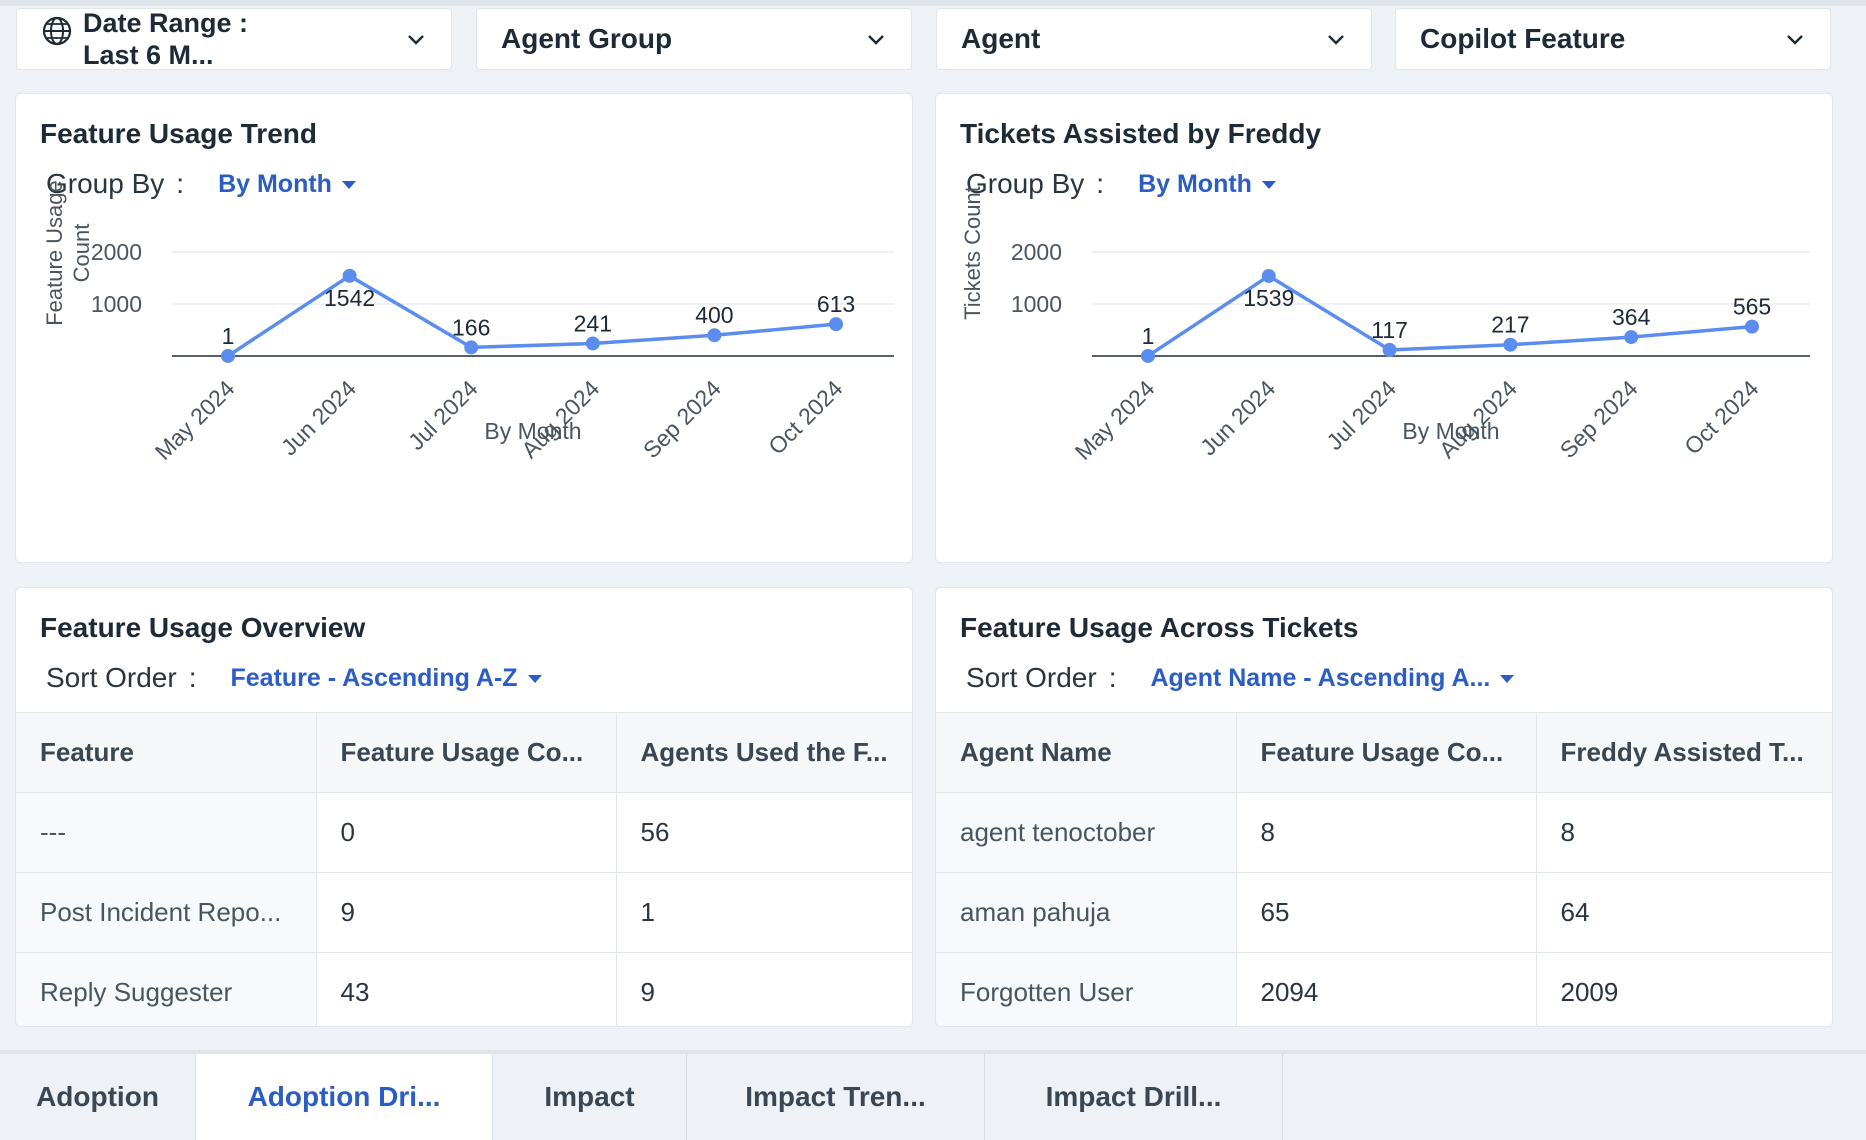 The width and height of the screenshot is (1866, 1140). I want to click on sort-order-dropdown: Feature - Ascending A-Z, so click(386, 678).